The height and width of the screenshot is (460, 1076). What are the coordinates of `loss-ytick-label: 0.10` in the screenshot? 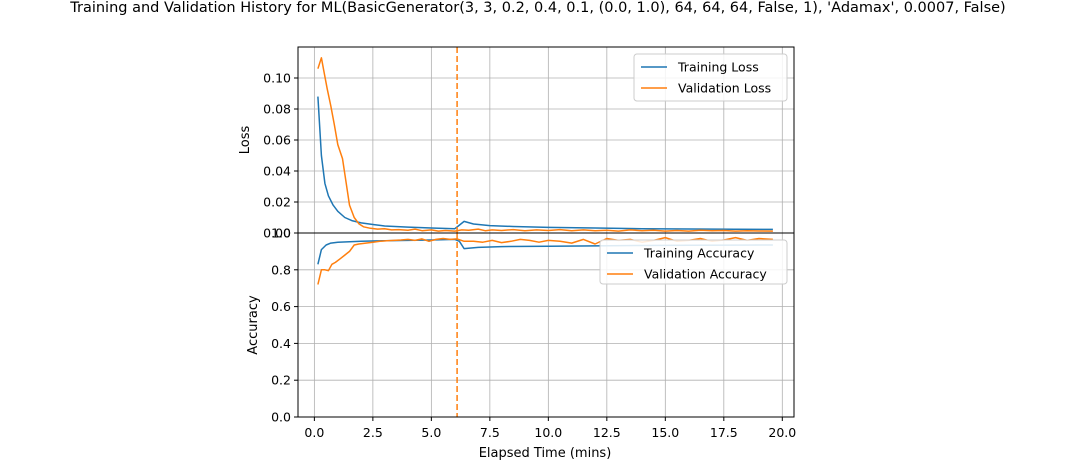 It's located at (277, 78).